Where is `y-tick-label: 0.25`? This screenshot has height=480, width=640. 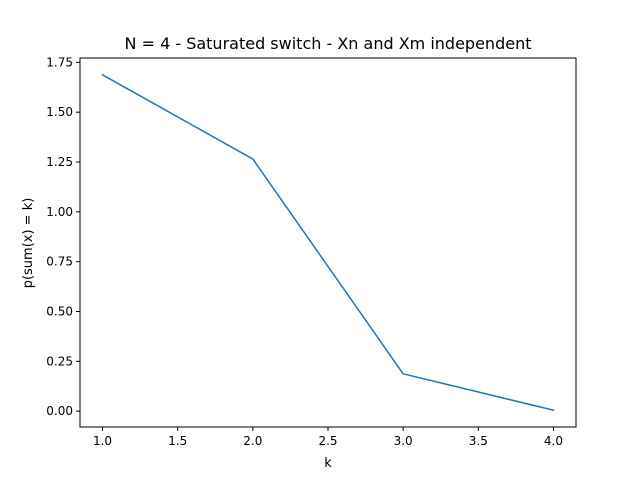 y-tick-label: 0.25 is located at coordinates (59, 361).